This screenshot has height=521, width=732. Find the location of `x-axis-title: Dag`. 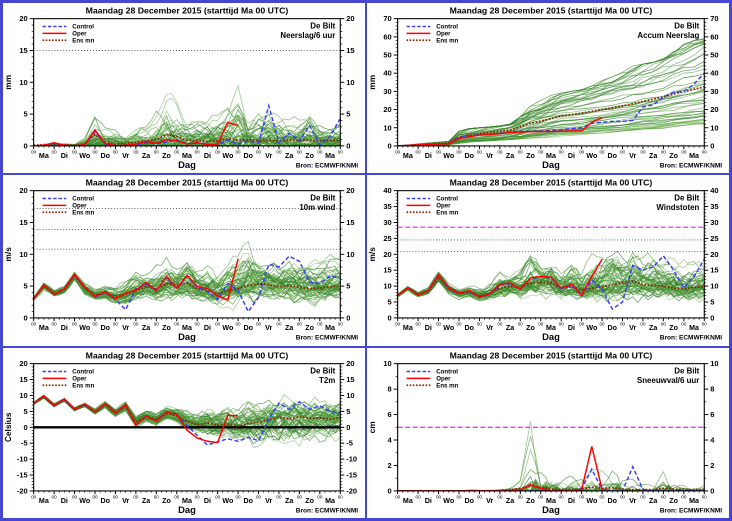

x-axis-title: Dag is located at coordinates (187, 337).